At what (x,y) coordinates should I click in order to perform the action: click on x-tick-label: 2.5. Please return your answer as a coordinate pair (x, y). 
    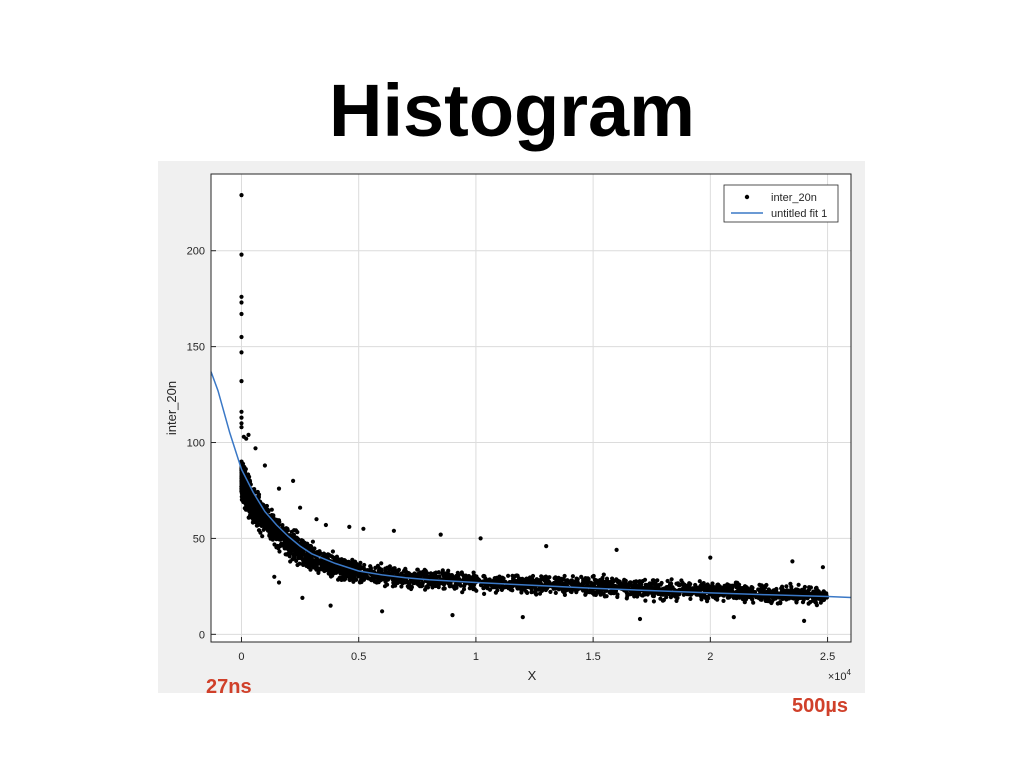
    Looking at the image, I should click on (827, 657).